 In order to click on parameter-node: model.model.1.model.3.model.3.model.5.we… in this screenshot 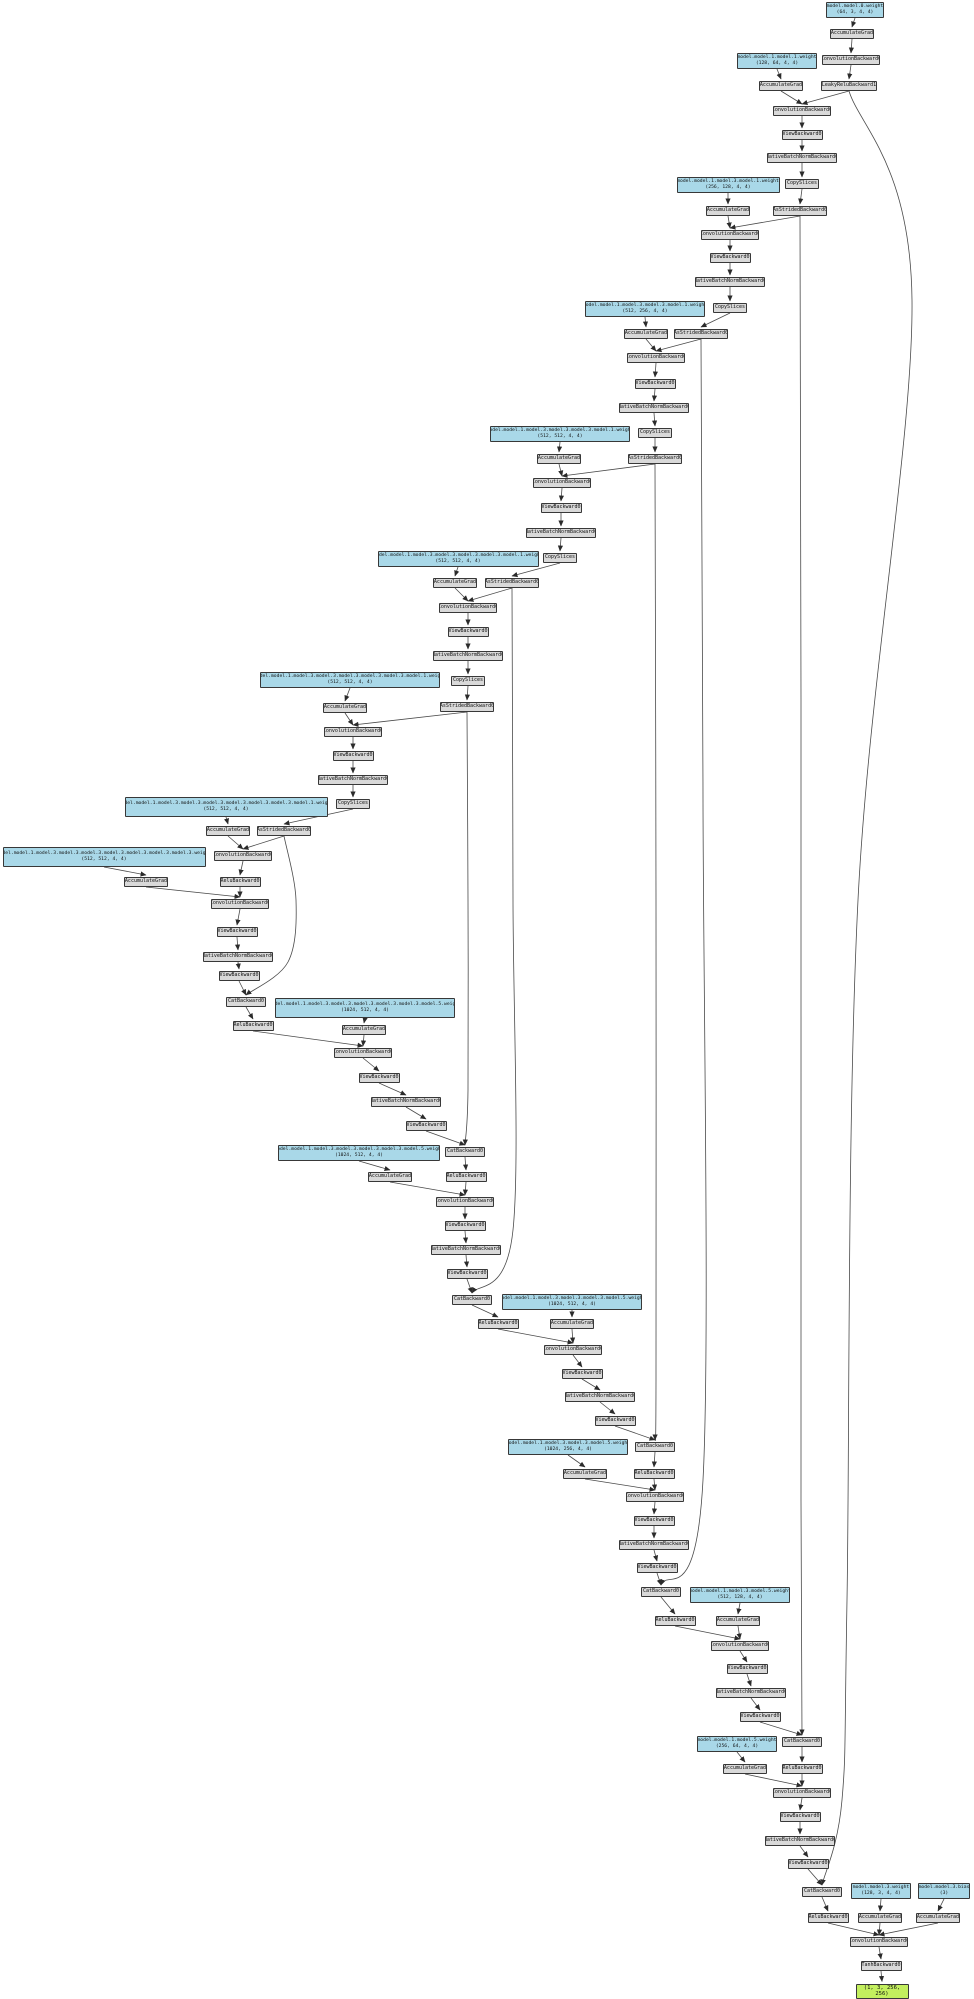, I will do `click(568, 1447)`.